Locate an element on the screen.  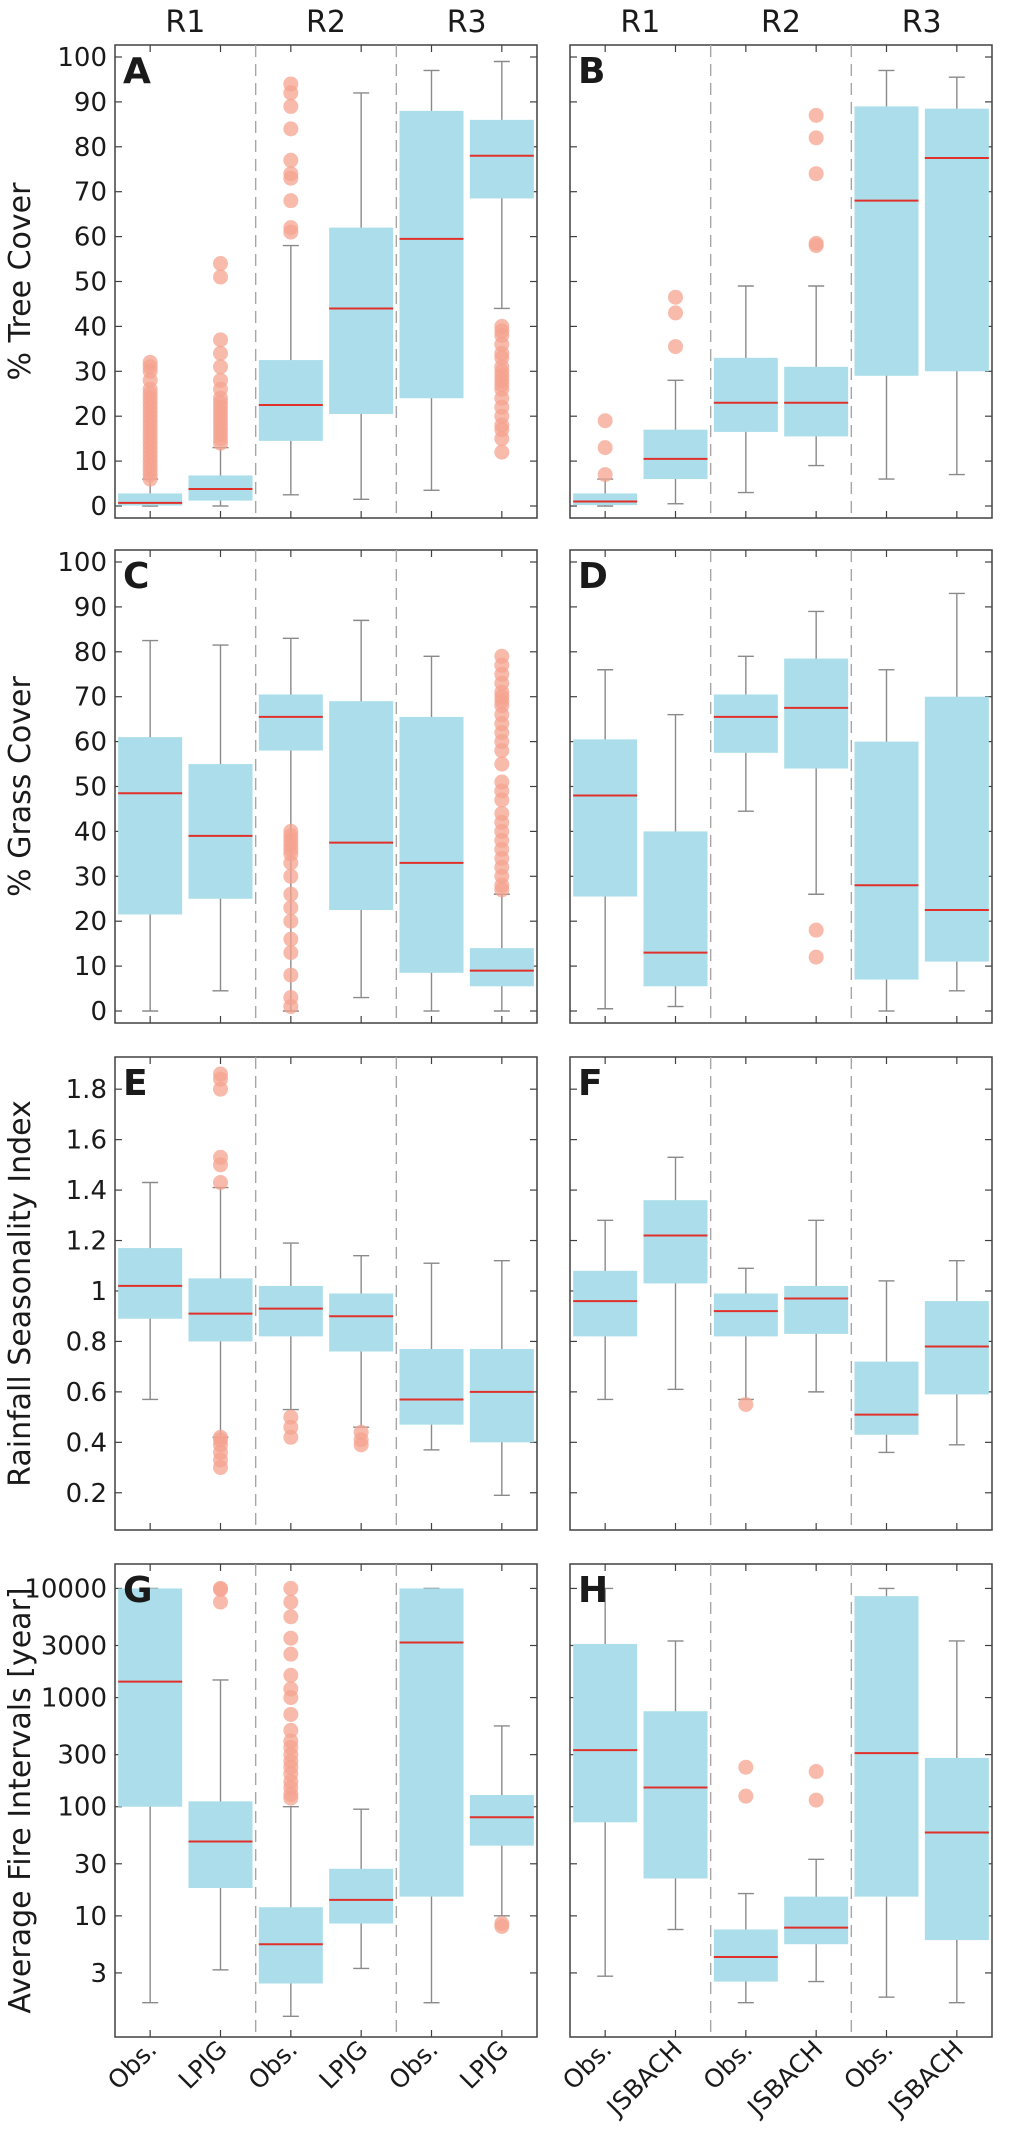
y-tick-label: 10000 is located at coordinates (65, 1589).